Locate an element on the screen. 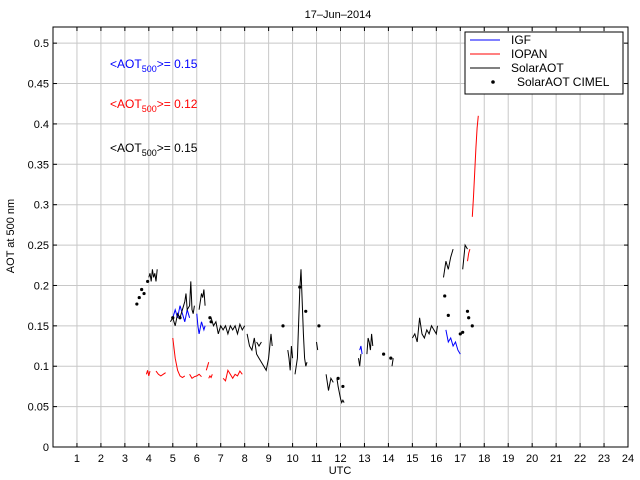 The image size is (640, 480). legend-label-iopan: IOPAN is located at coordinates (529, 54).